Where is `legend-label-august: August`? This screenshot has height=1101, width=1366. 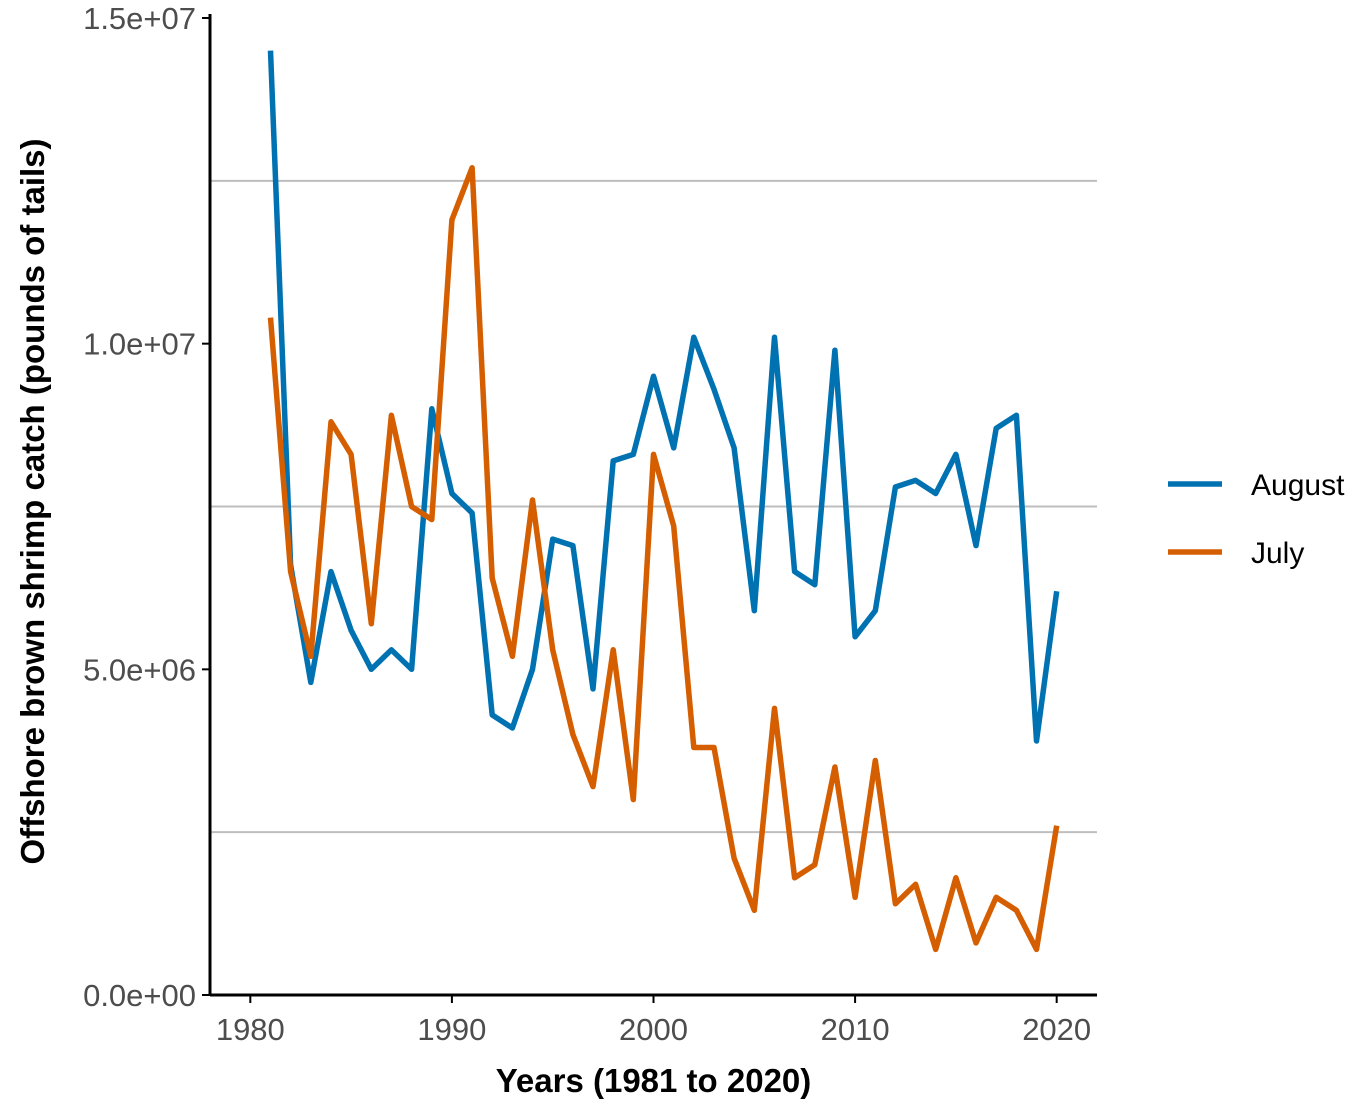
legend-label-august: August is located at coordinates (1298, 485).